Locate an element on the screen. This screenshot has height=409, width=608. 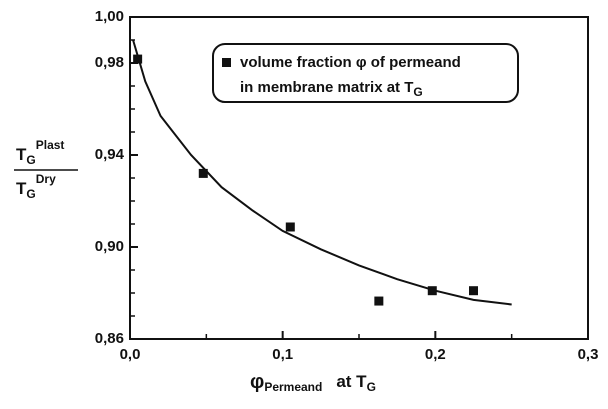
y-den-base: T is located at coordinates (21, 188).